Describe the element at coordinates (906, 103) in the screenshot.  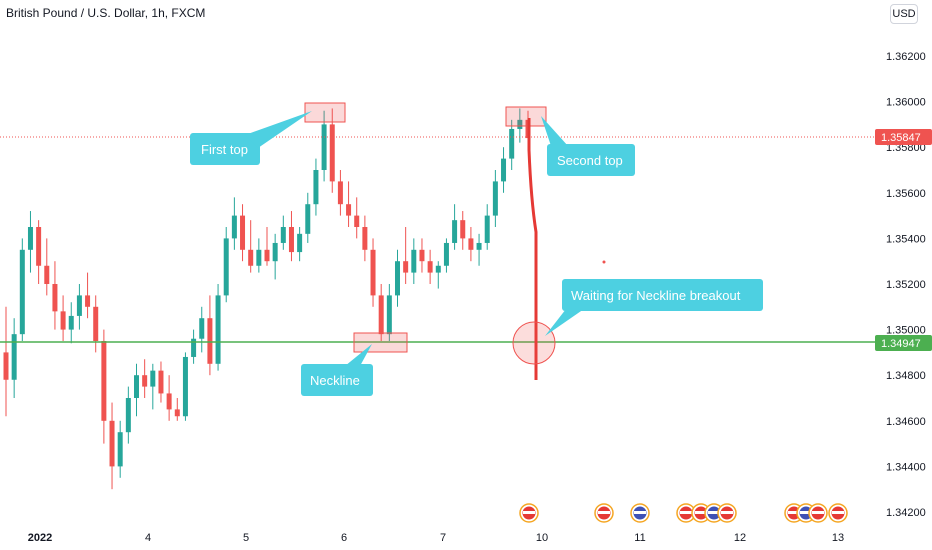
I see `y-tick-label: 1.36000` at that location.